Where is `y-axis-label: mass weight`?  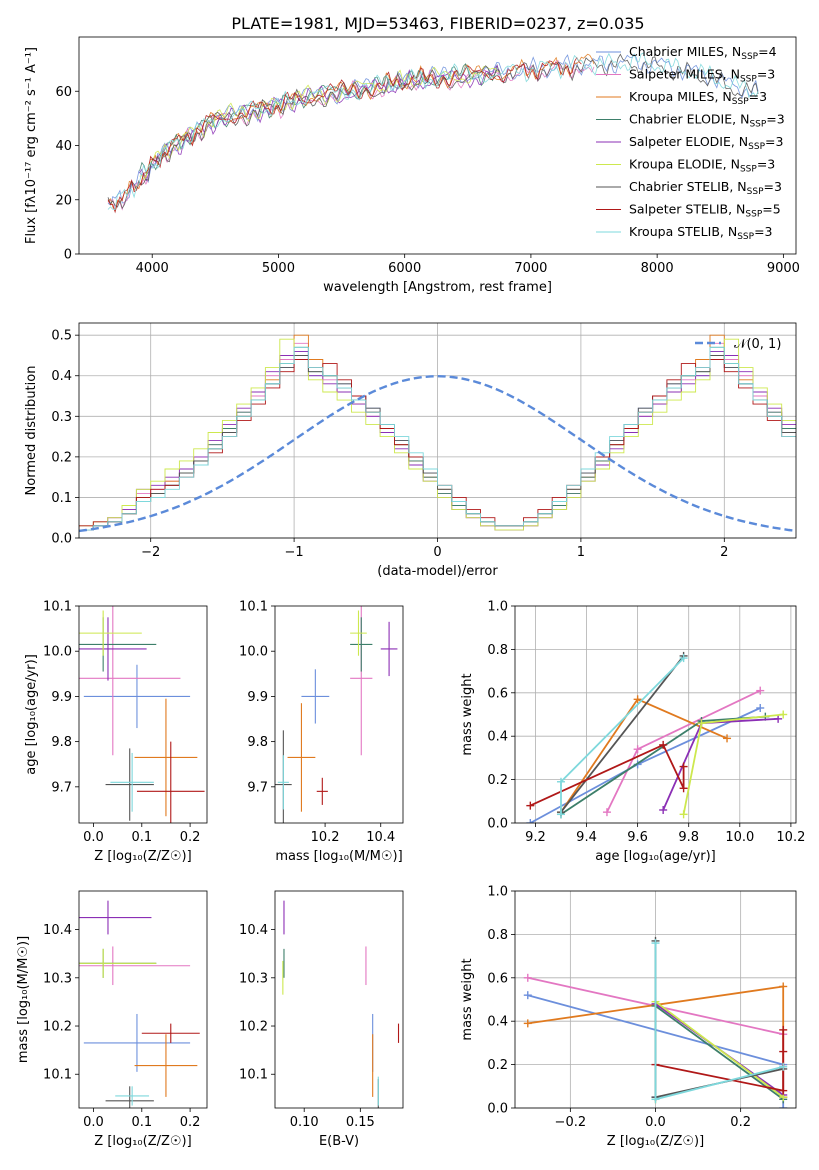
y-axis-label: mass weight is located at coordinates (467, 999).